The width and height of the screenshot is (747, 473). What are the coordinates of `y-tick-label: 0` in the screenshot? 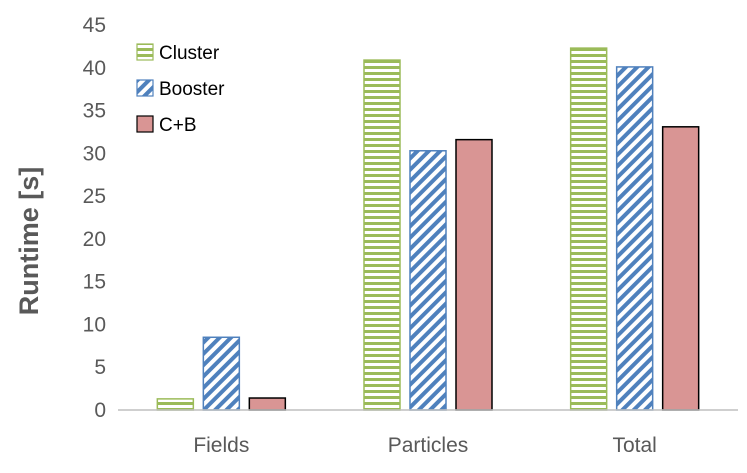 It's located at (100, 410).